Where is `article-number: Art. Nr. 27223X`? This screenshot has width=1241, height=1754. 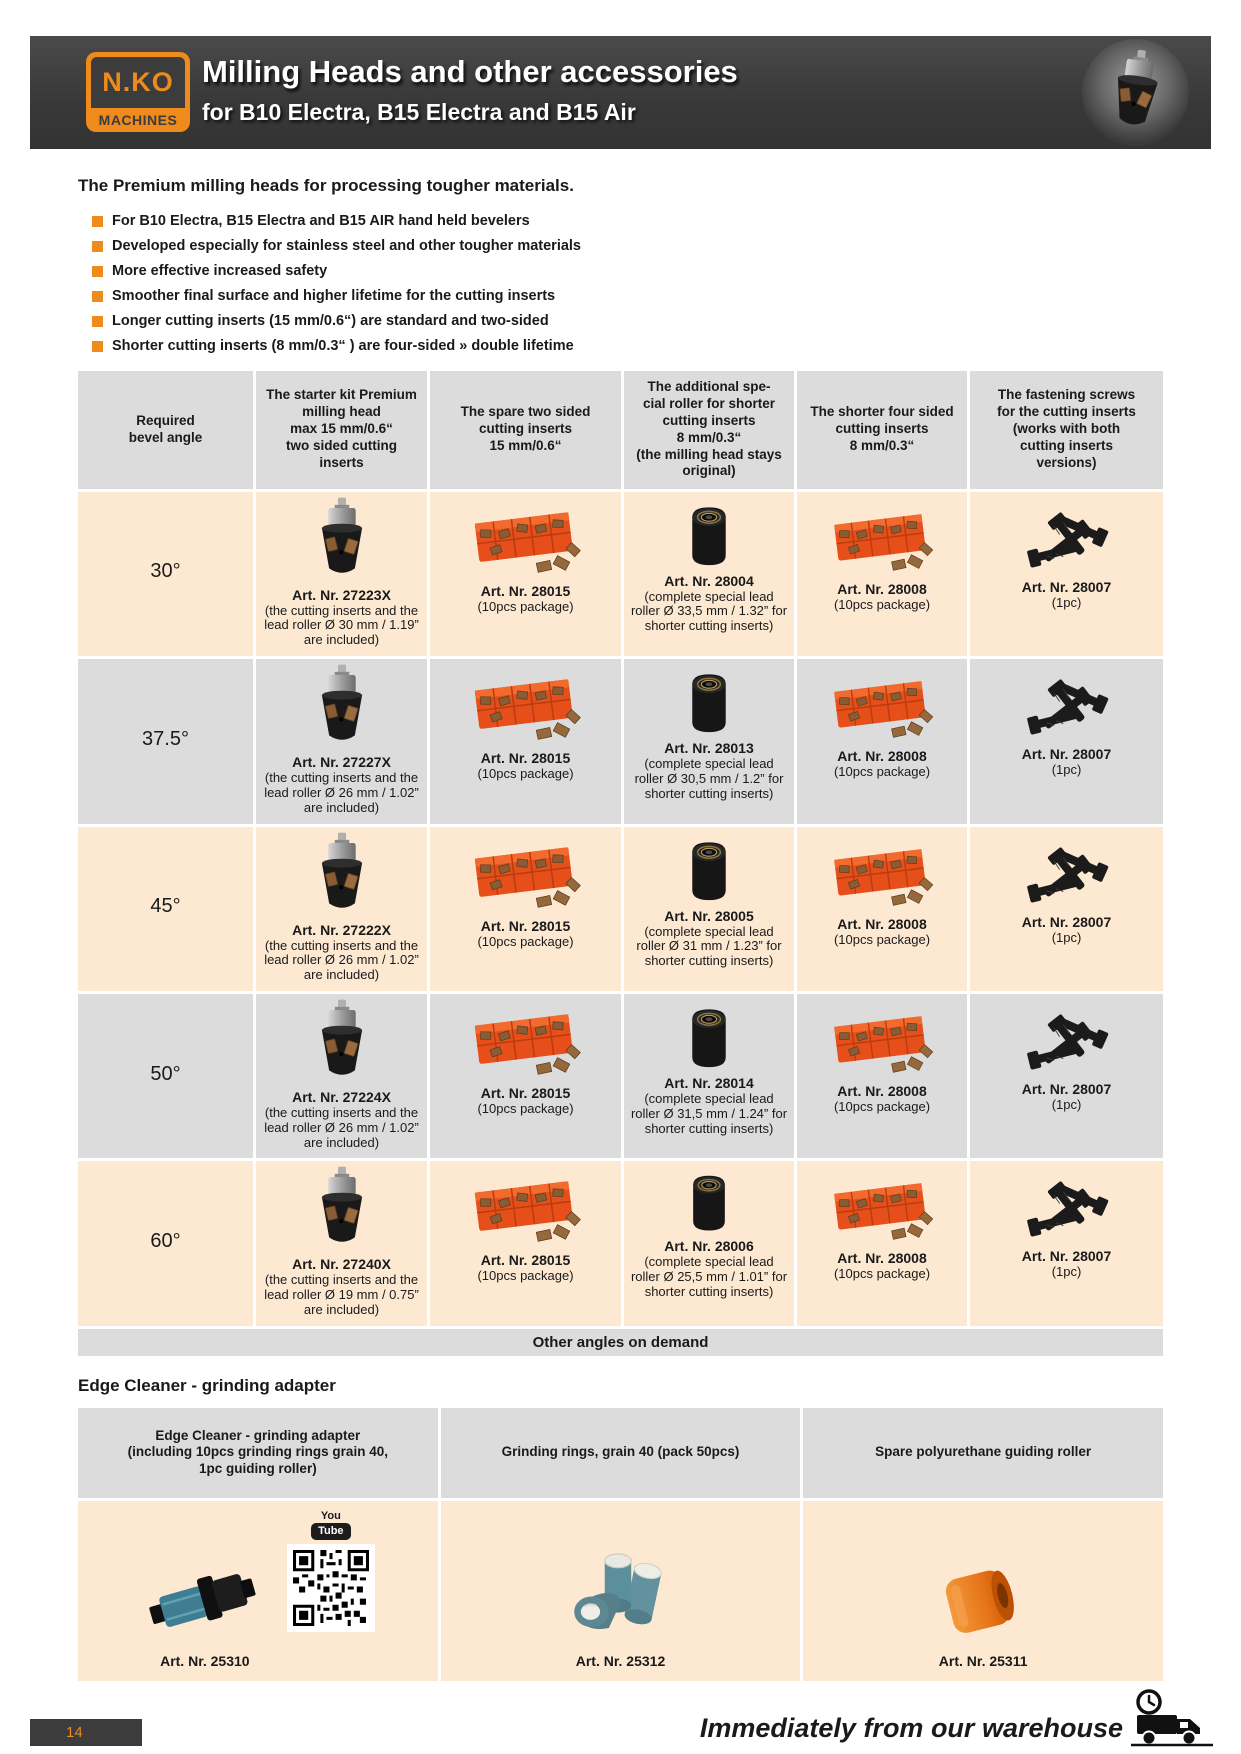 article-number: Art. Nr. 27223X is located at coordinates (341, 594).